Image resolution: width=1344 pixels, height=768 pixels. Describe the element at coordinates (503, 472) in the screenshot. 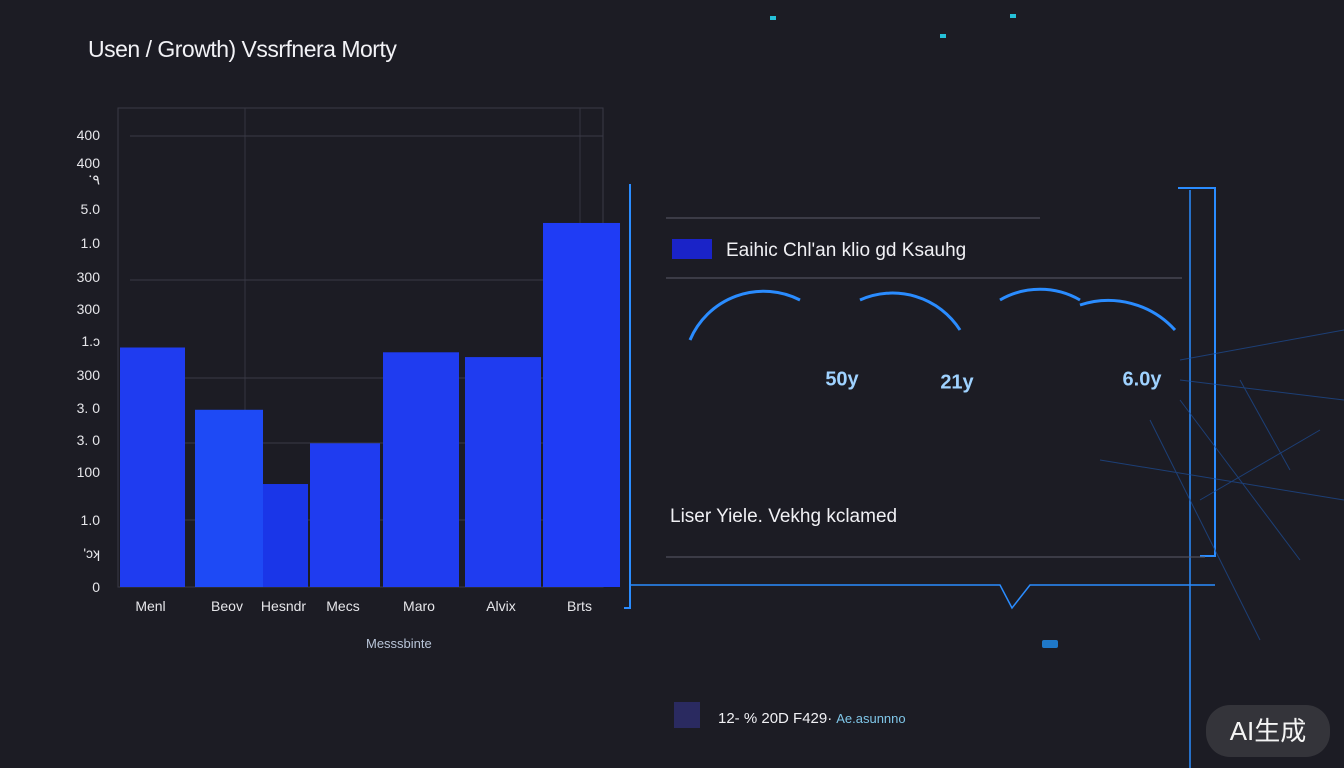

I see `bar-alvix` at that location.